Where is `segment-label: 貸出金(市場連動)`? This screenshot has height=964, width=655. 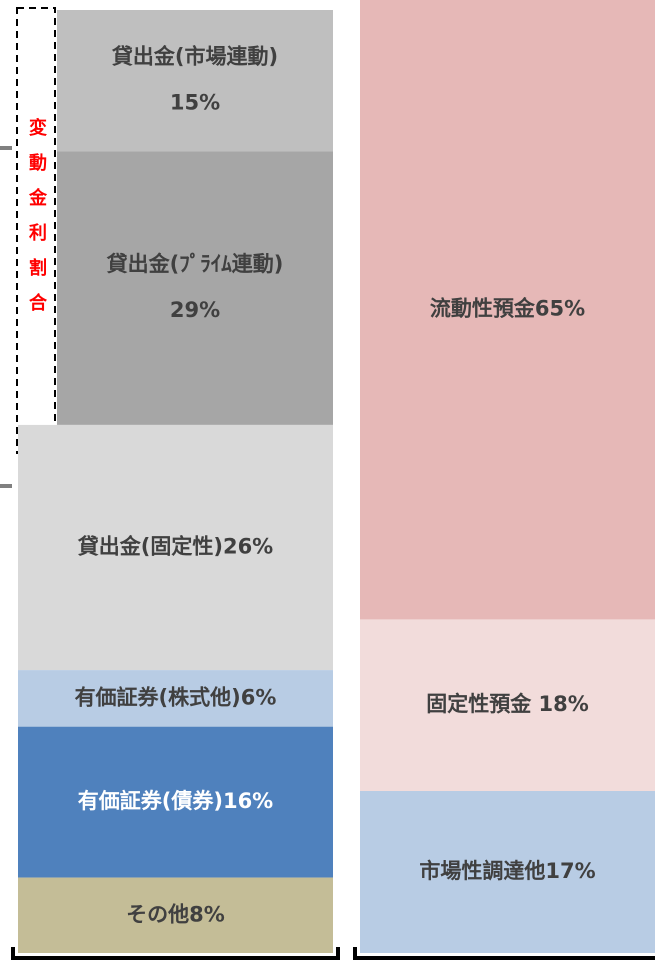
segment-label: 貸出金(市場連動) is located at coordinates (194, 57).